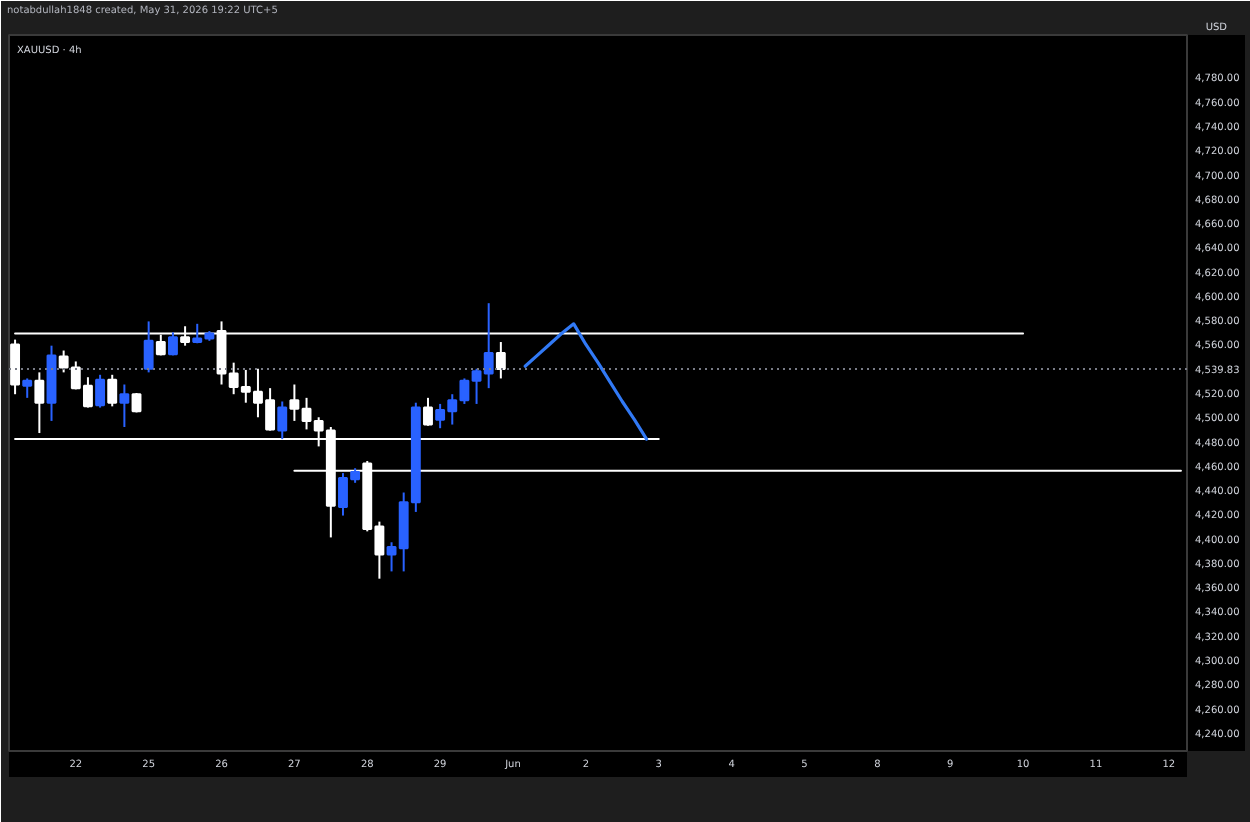  Describe the element at coordinates (586, 381) in the screenshot. I see `line-series` at that location.